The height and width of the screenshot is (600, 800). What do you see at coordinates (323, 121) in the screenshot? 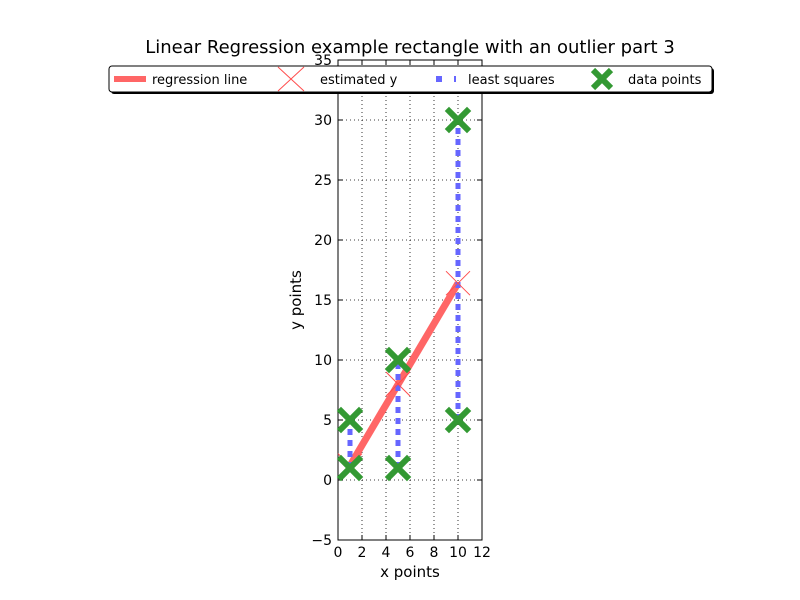
I see `y-tick-label: 30` at bounding box center [323, 121].